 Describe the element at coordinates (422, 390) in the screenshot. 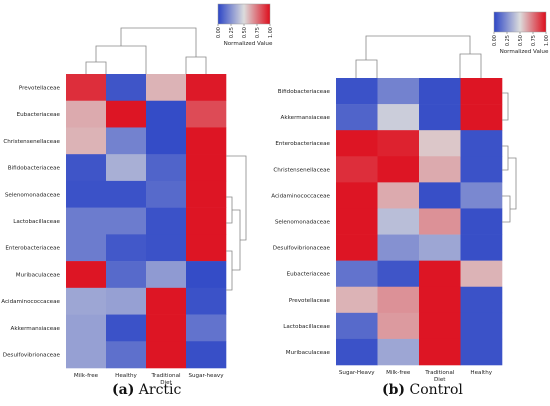

I see `caption-b: (b) Control` at that location.